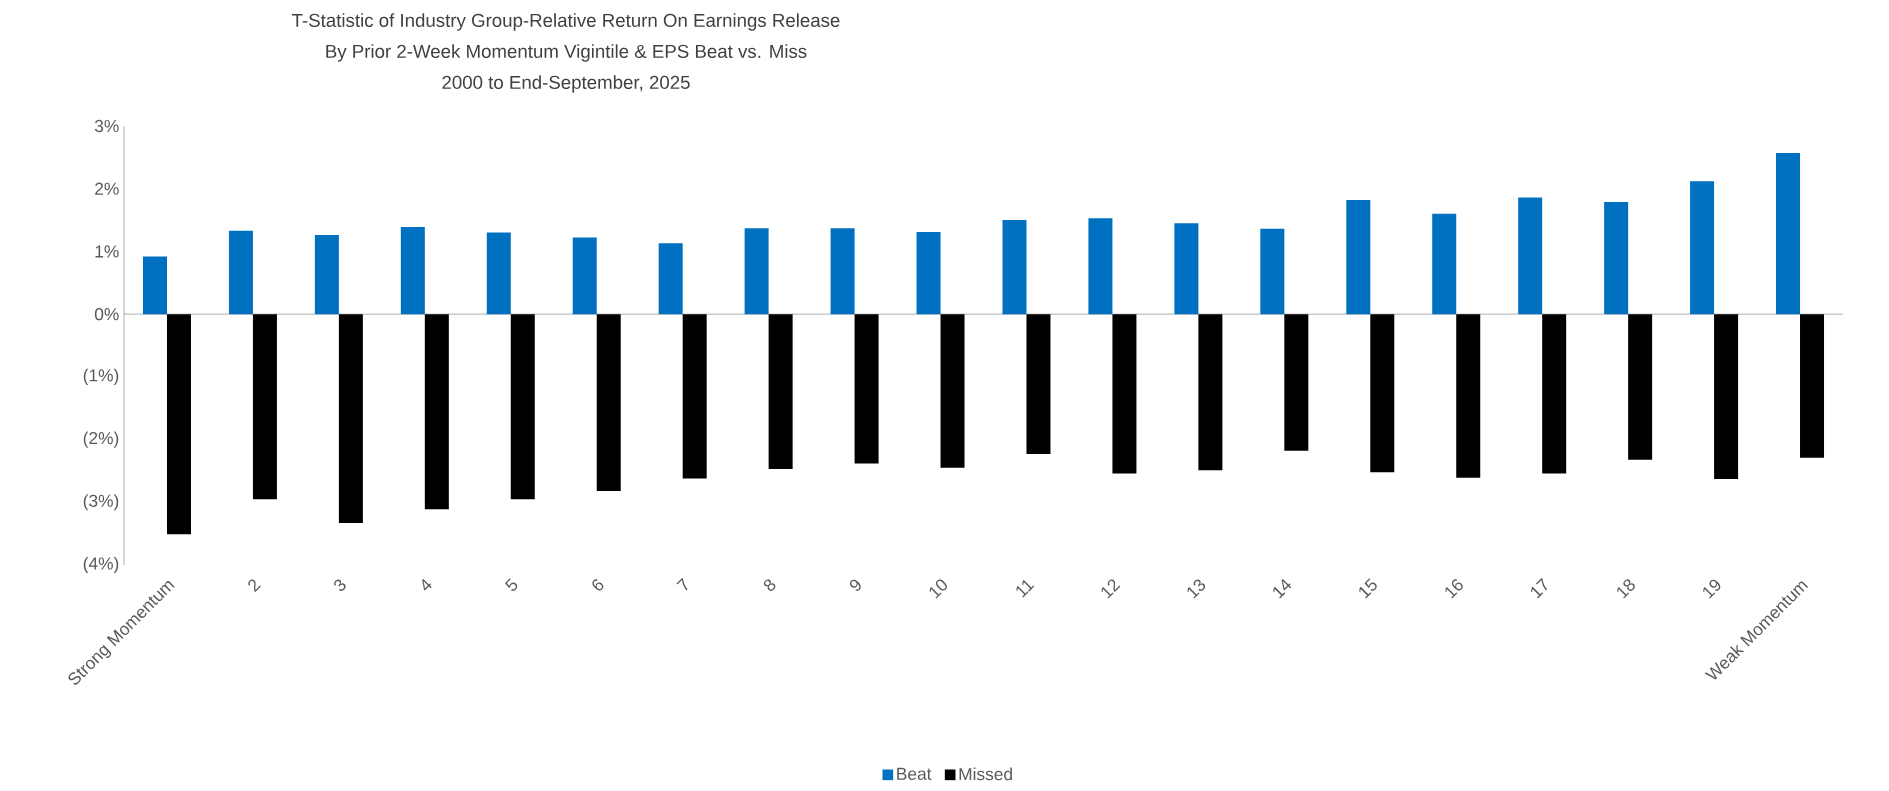 This screenshot has height=791, width=1889. What do you see at coordinates (1712, 589) in the screenshot?
I see `x-tick-label: 19` at bounding box center [1712, 589].